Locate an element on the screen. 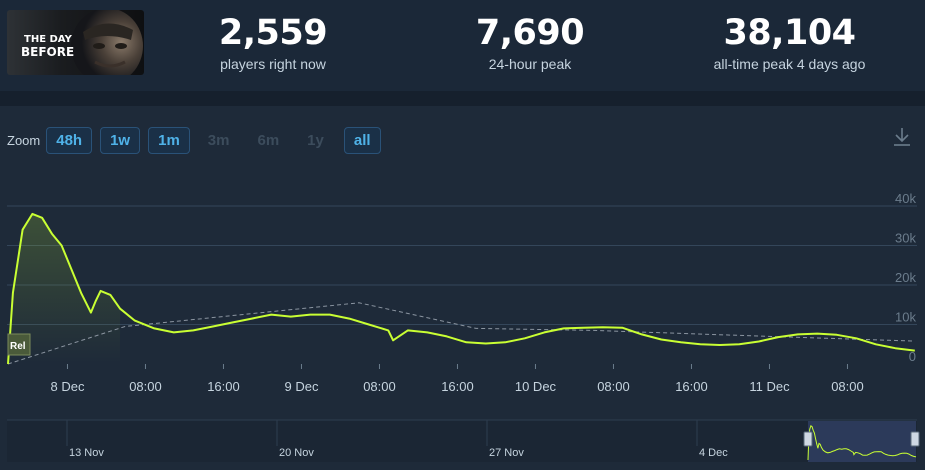 The width and height of the screenshot is (925, 470). capsule-title-line1: THE DAY is located at coordinates (48, 39).